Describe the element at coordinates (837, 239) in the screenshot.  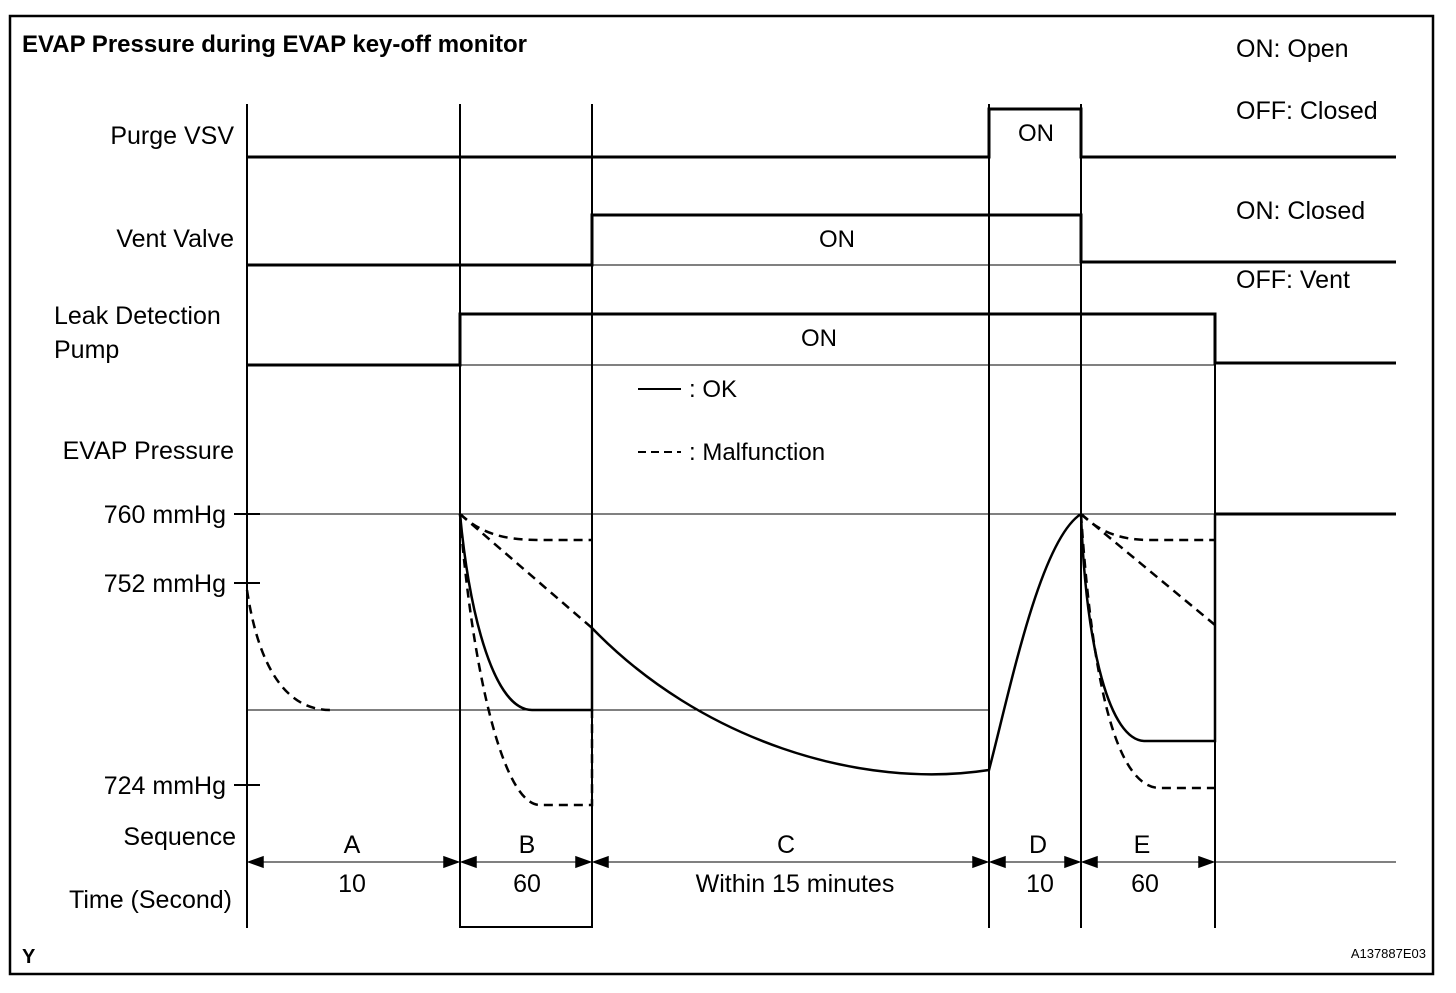
I see `vent-valve-on-text: ON` at that location.